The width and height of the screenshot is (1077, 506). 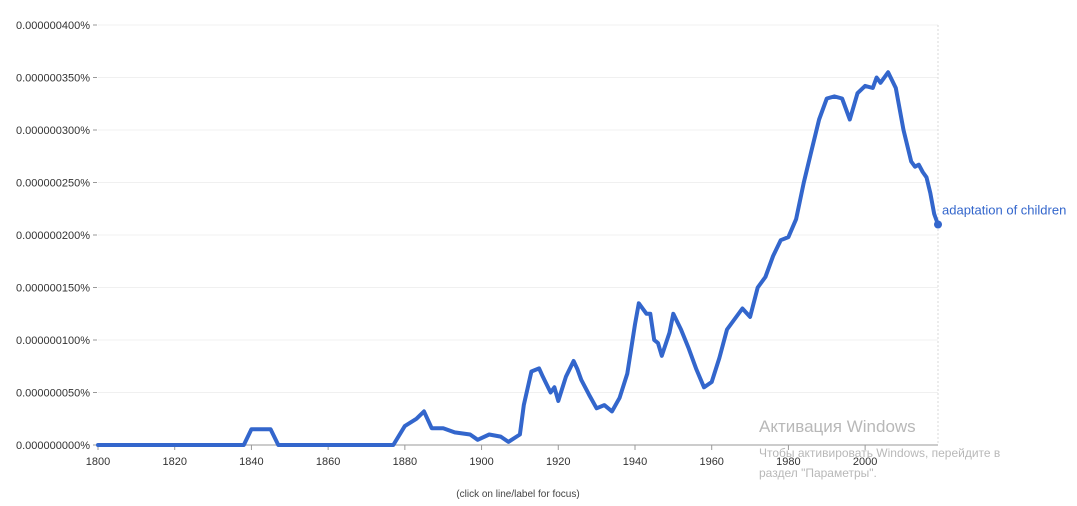 What do you see at coordinates (98, 462) in the screenshot?
I see `x-tick-label: 1800` at bounding box center [98, 462].